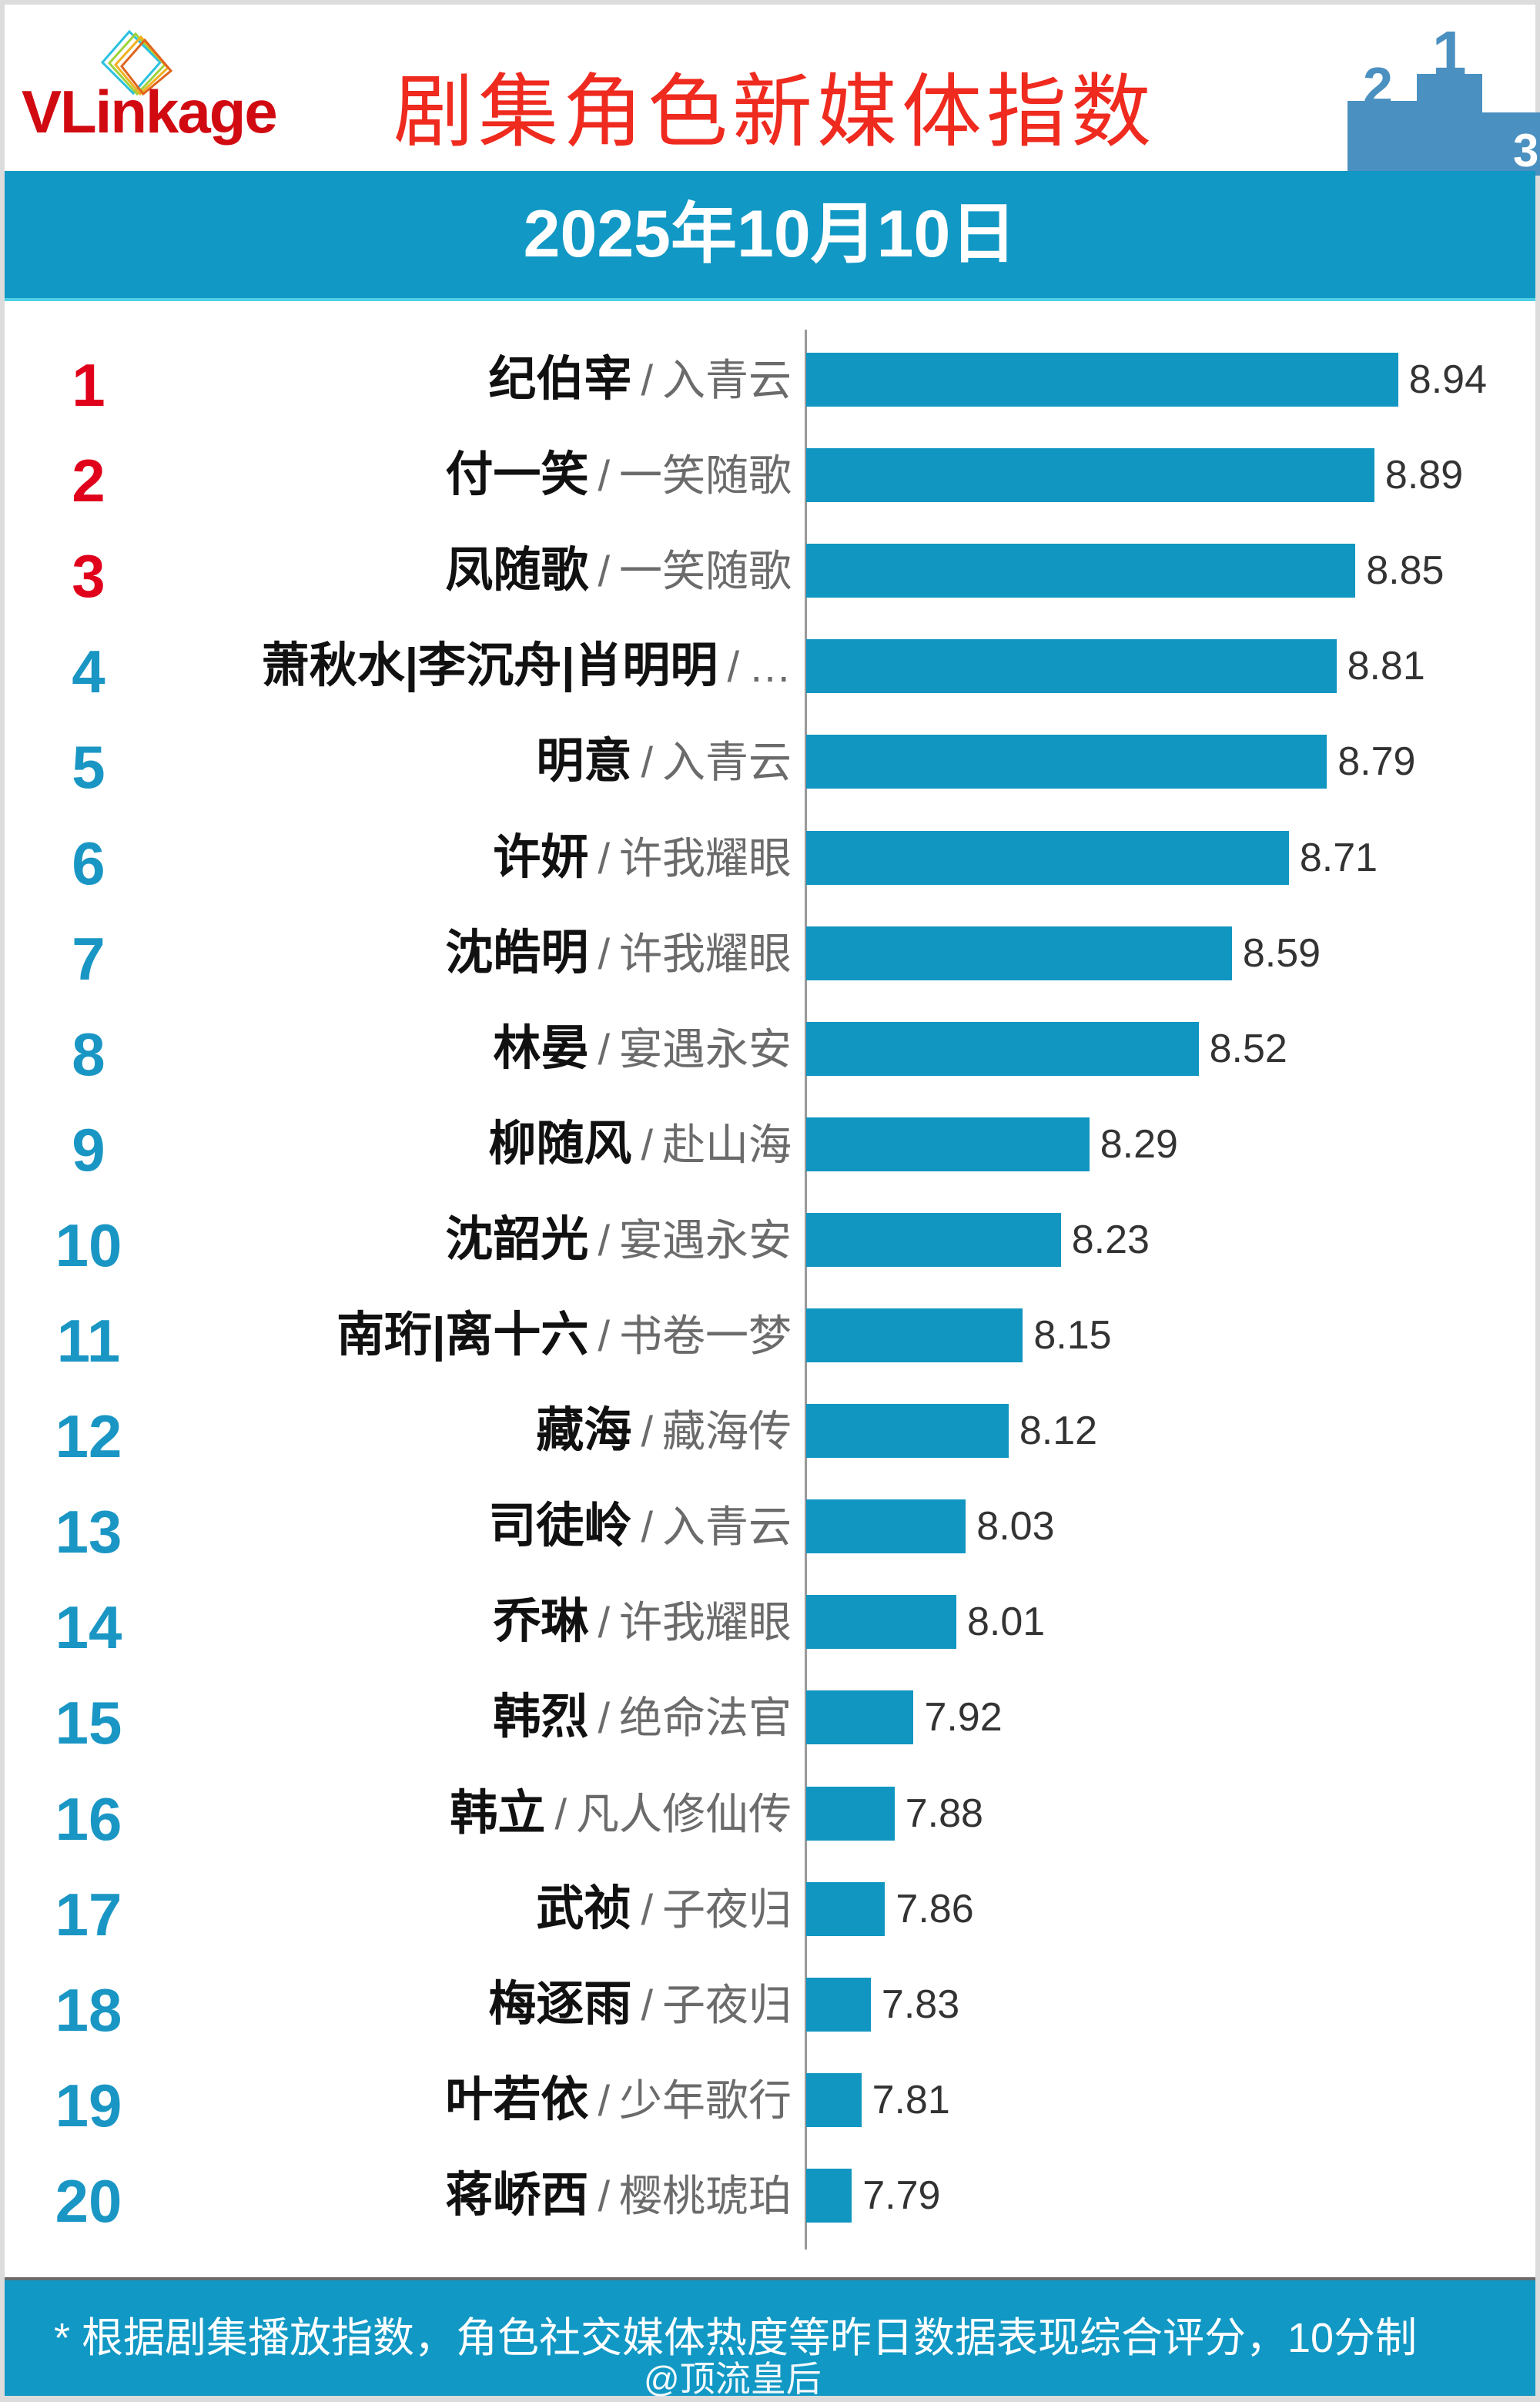  Describe the element at coordinates (88, 2105) in the screenshot. I see `rank-number: 19` at that location.